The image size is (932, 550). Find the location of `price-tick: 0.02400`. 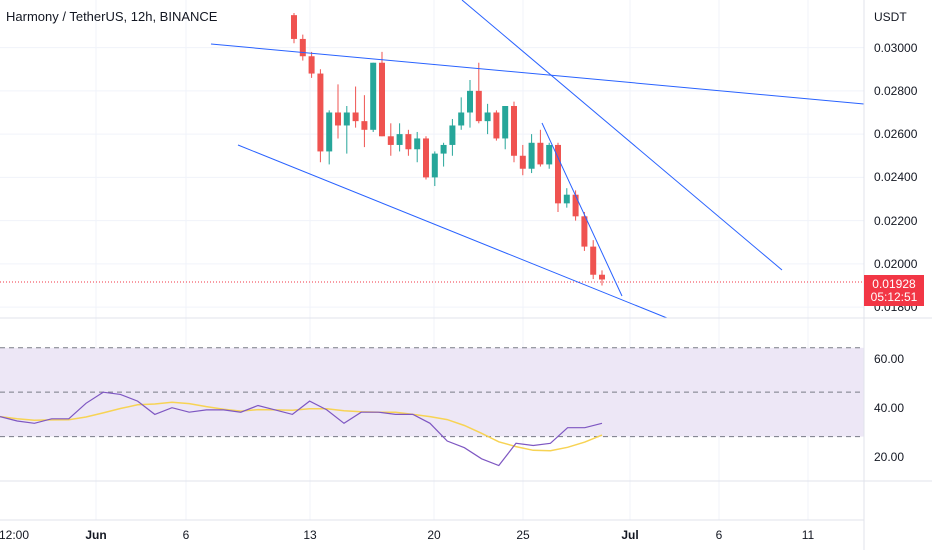

price-tick: 0.02400 is located at coordinates (896, 177).